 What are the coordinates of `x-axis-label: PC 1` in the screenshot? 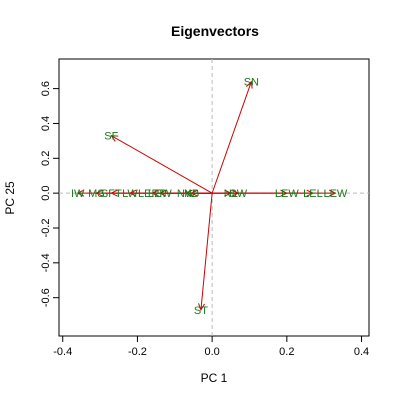 It's located at (214, 378).